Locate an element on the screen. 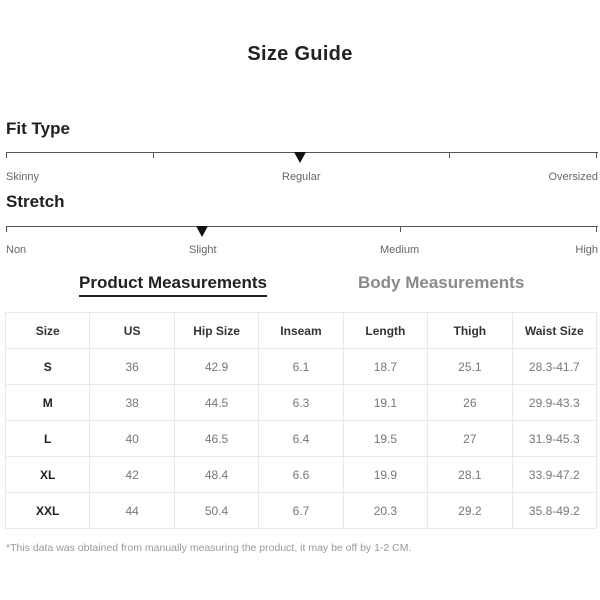 This screenshot has height=600, width=600. stretch-scale-line is located at coordinates (302, 226).